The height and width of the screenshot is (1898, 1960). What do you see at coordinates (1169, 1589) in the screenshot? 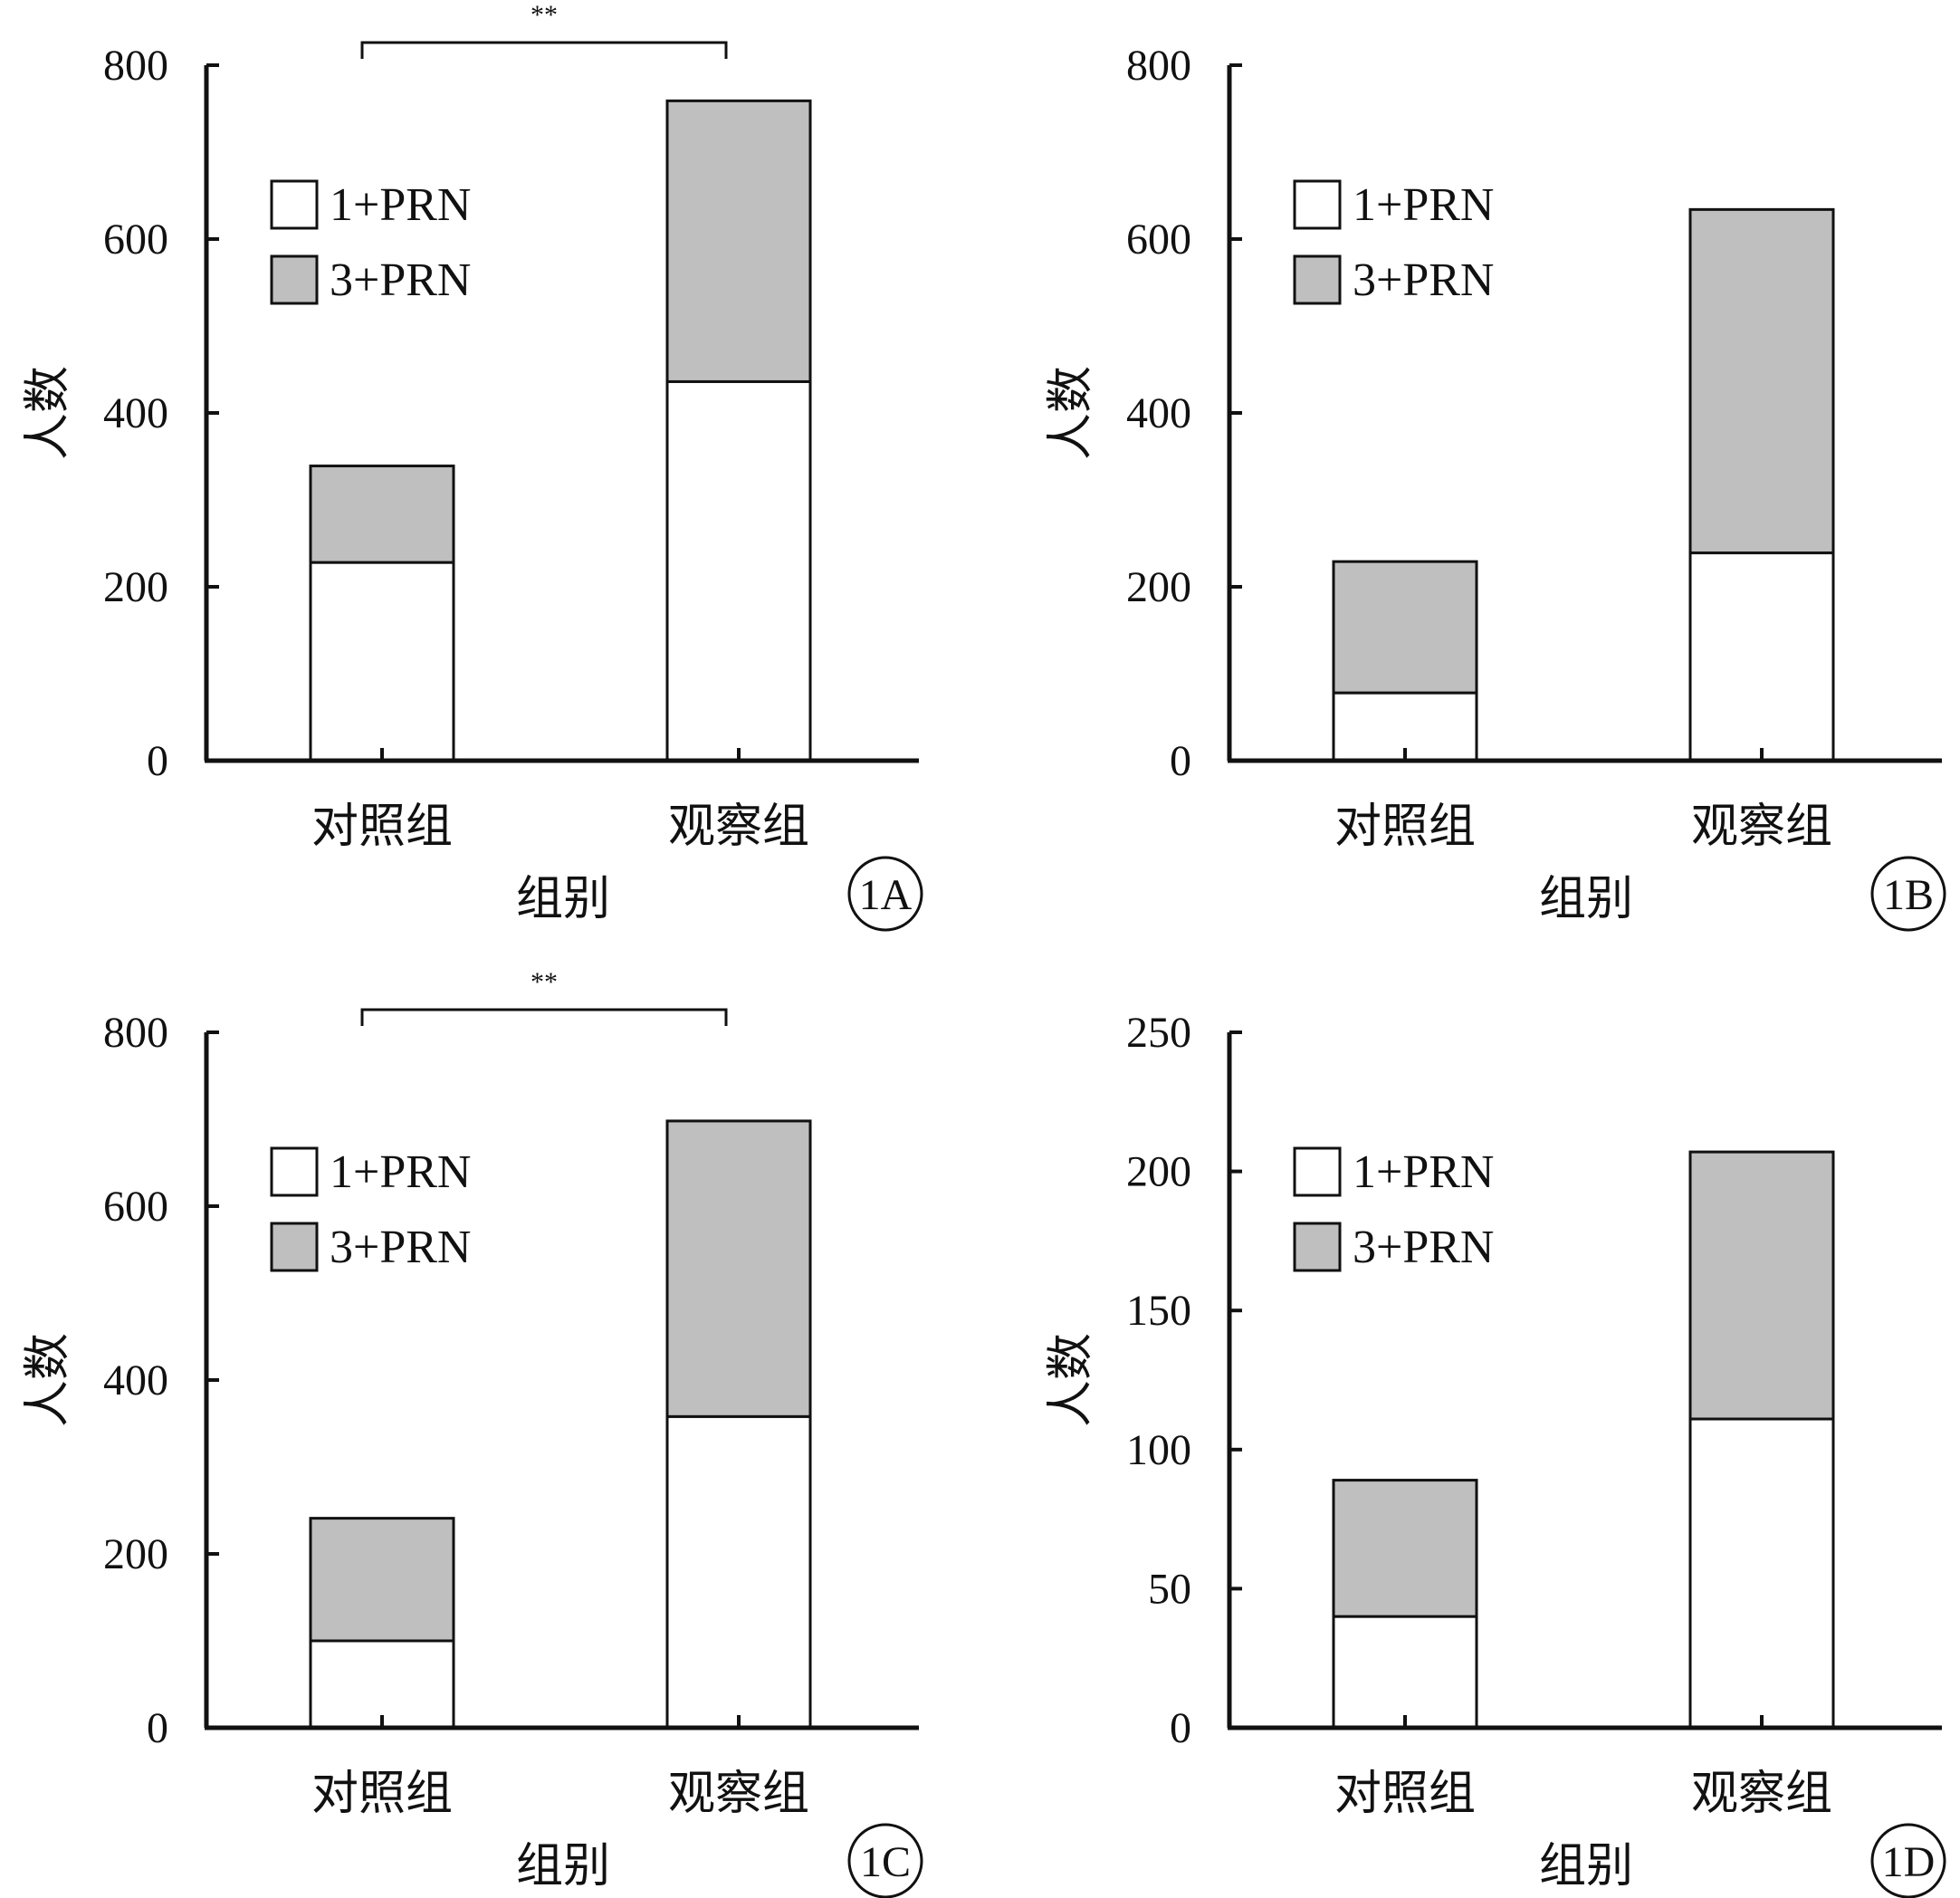
I see `y-tick-label: 50` at bounding box center [1169, 1589].